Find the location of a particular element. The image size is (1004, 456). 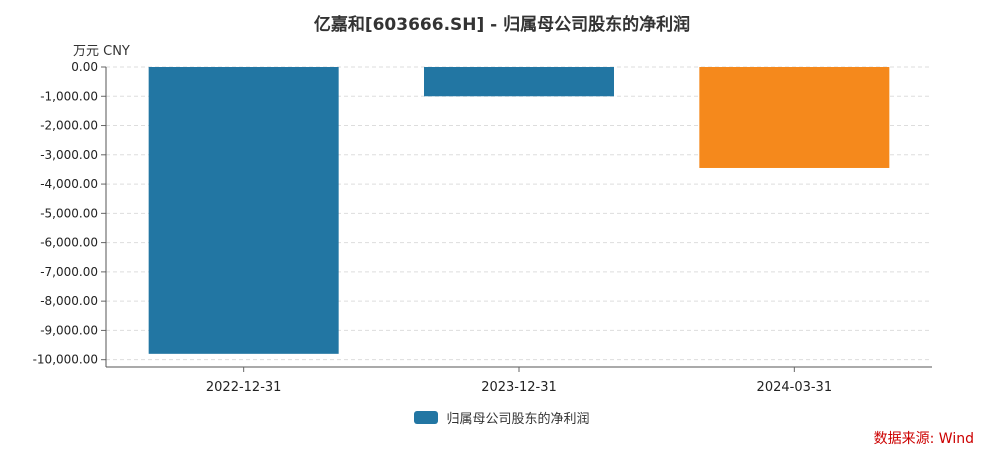

y-tick-label: -6,000.00 is located at coordinates (69, 243).